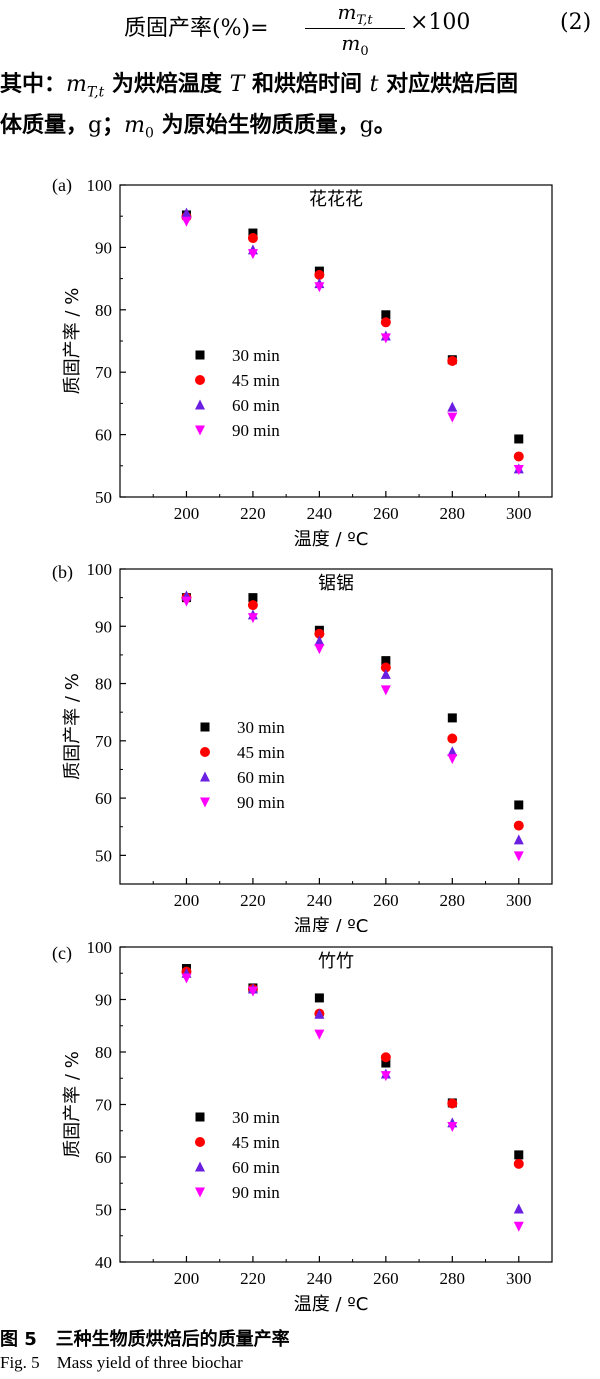 The width and height of the screenshot is (600, 1379). What do you see at coordinates (166, 84) in the screenshot?
I see `text-segment: 为烘焙温度` at bounding box center [166, 84].